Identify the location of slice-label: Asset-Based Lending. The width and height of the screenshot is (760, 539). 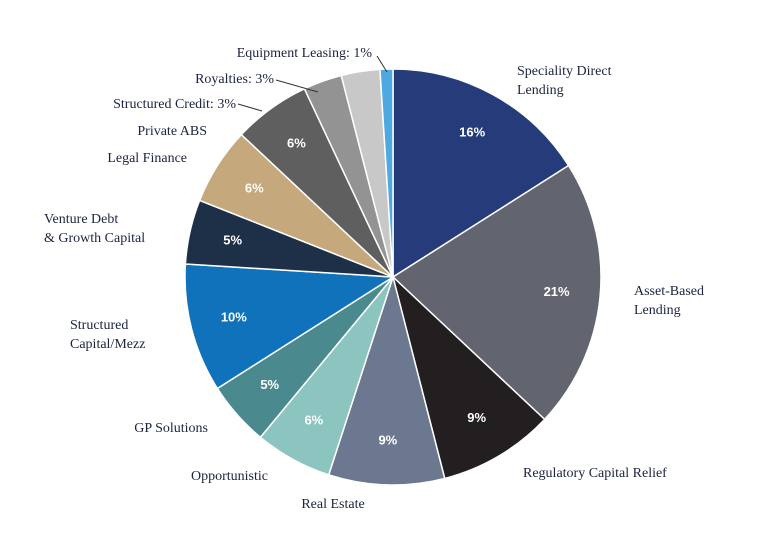
(669, 301).